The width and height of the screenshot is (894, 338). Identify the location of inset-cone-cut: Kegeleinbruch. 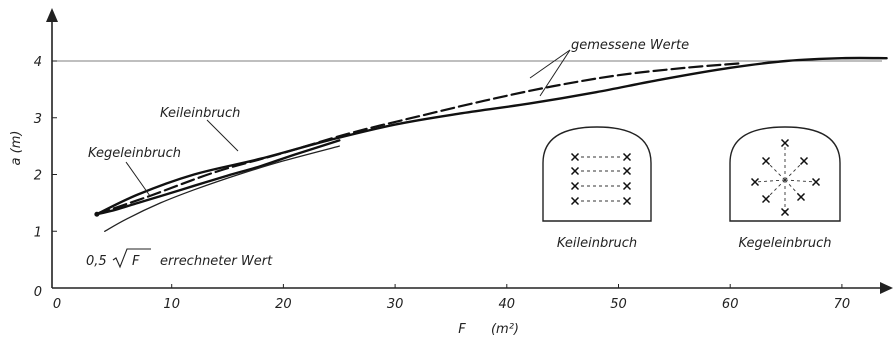
(785, 189).